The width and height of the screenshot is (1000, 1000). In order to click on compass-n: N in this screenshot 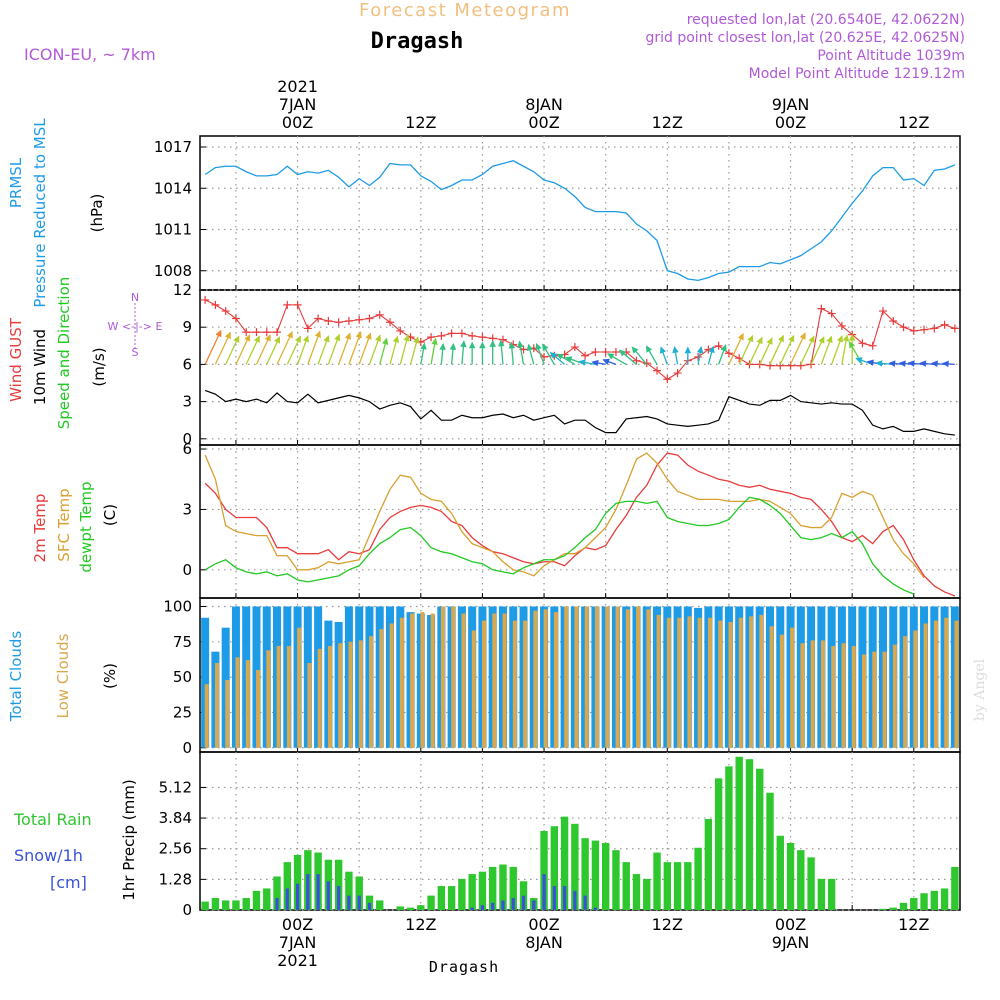, I will do `click(135, 297)`.